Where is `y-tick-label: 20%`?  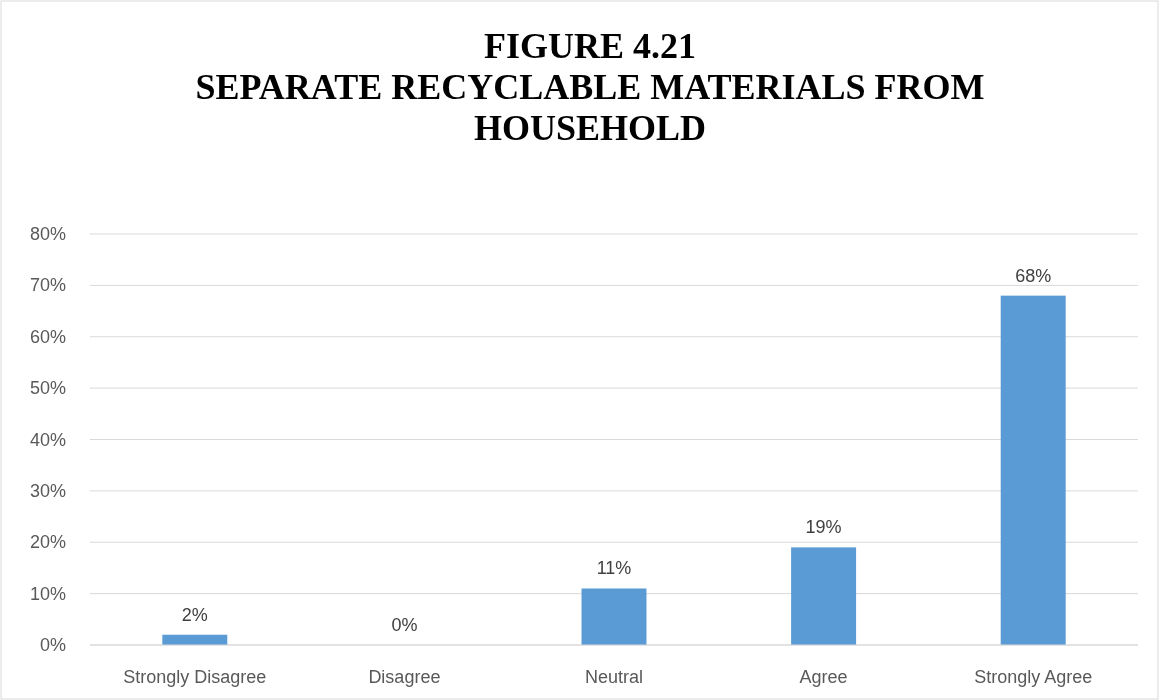 y-tick-label: 20% is located at coordinates (47, 542).